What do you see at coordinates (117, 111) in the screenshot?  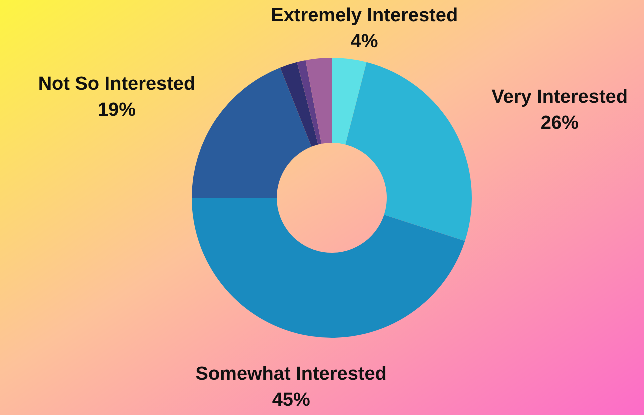 I see `data-label: 19%` at bounding box center [117, 111].